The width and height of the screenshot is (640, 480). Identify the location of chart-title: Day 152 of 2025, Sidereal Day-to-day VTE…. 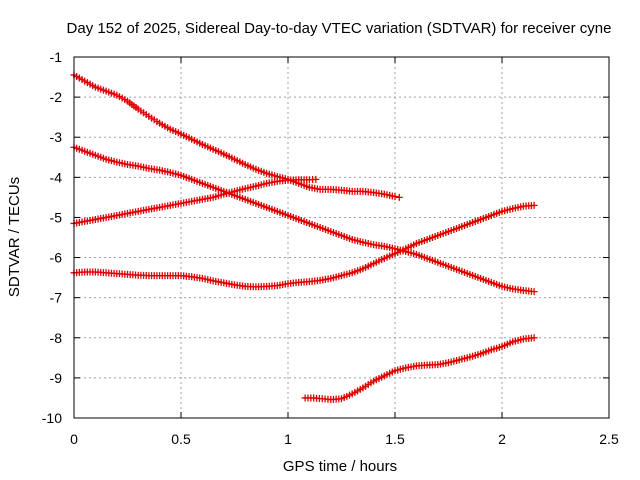
(339, 28).